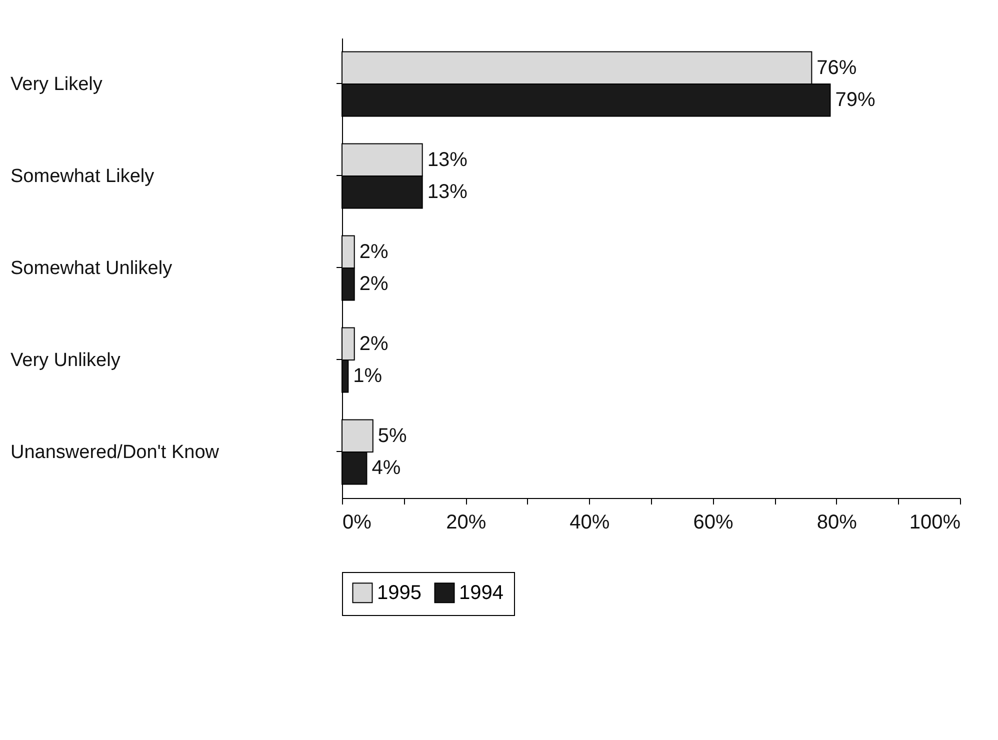 The height and width of the screenshot is (740, 998). What do you see at coordinates (713, 523) in the screenshot?
I see `x-tick-label: 60%` at bounding box center [713, 523].